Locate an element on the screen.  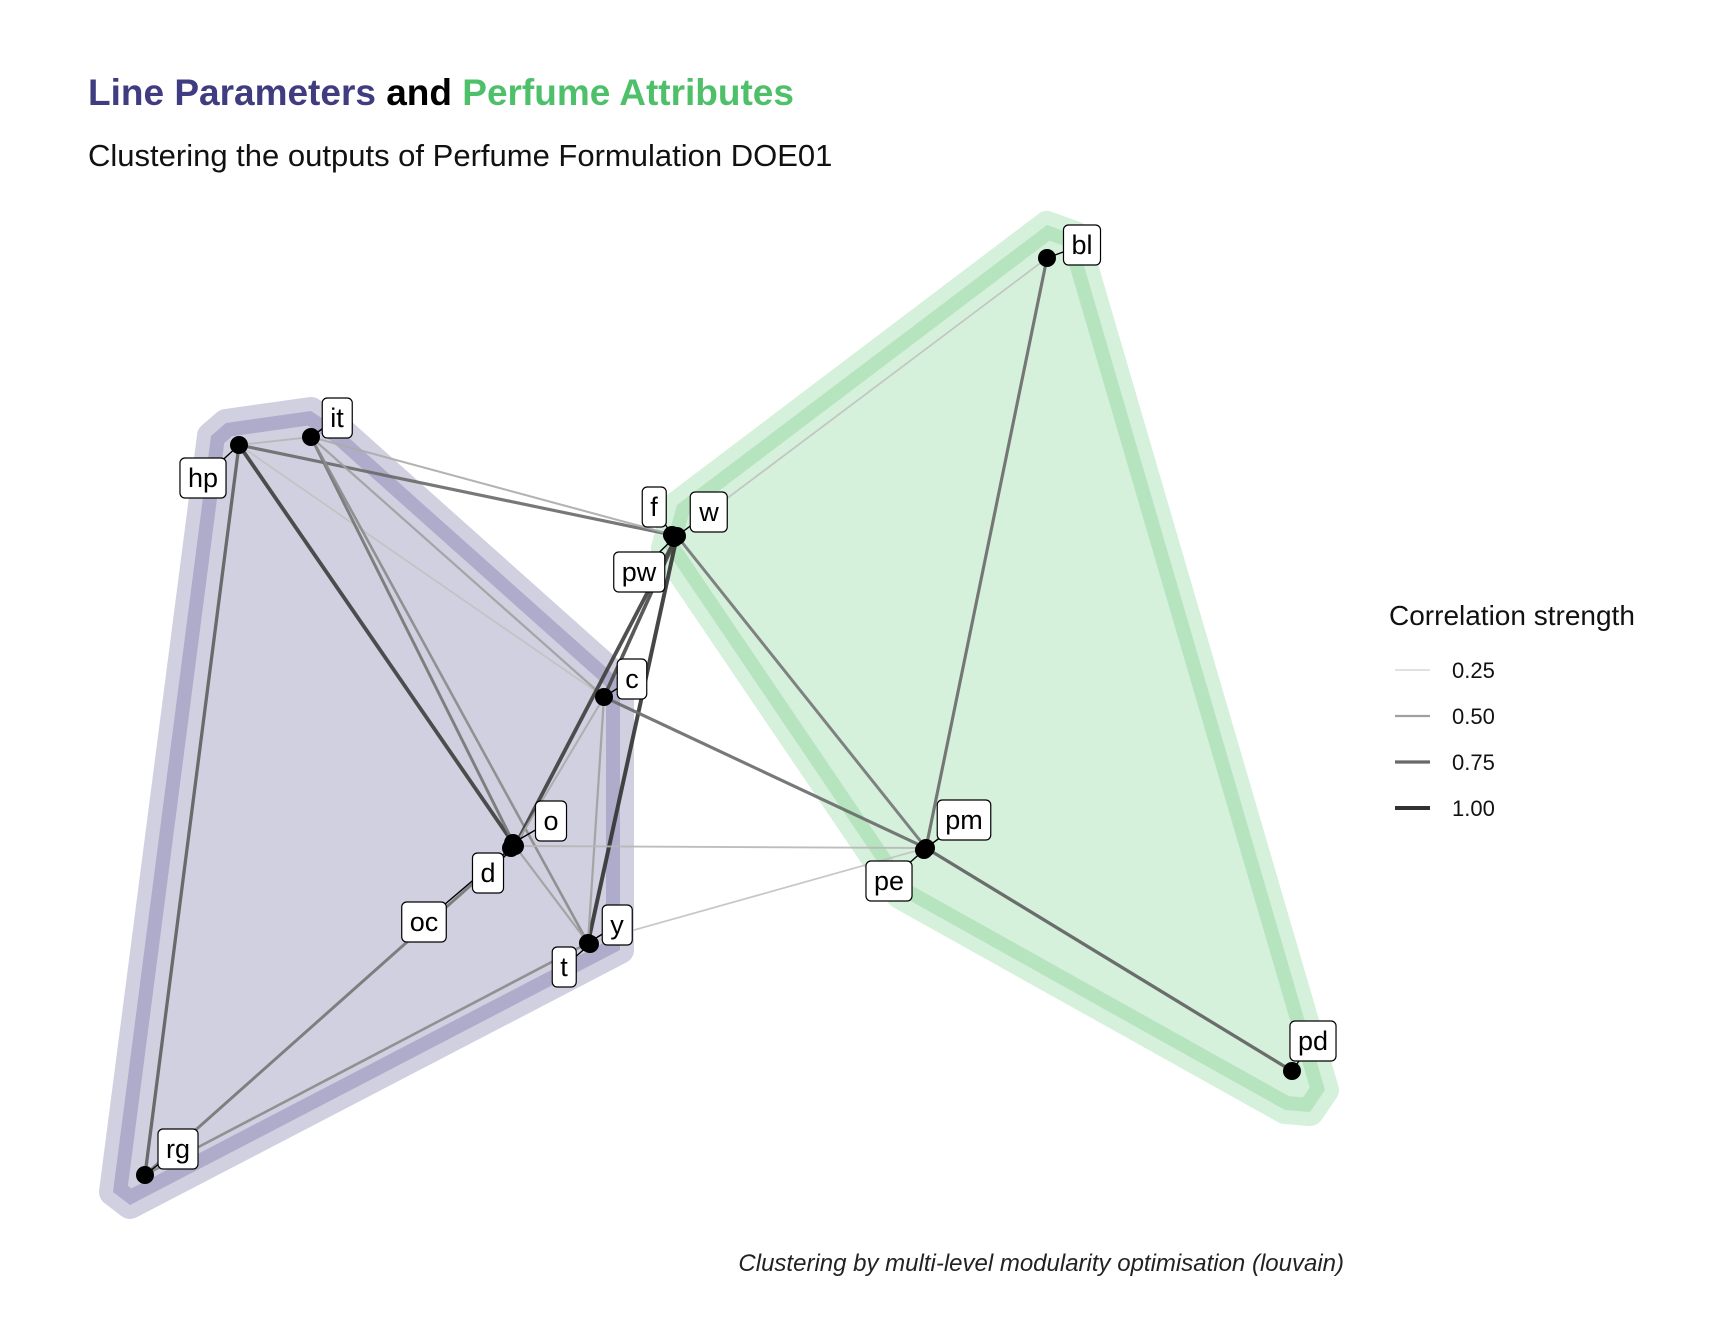
node-label-pw: pw is located at coordinates (639, 572).